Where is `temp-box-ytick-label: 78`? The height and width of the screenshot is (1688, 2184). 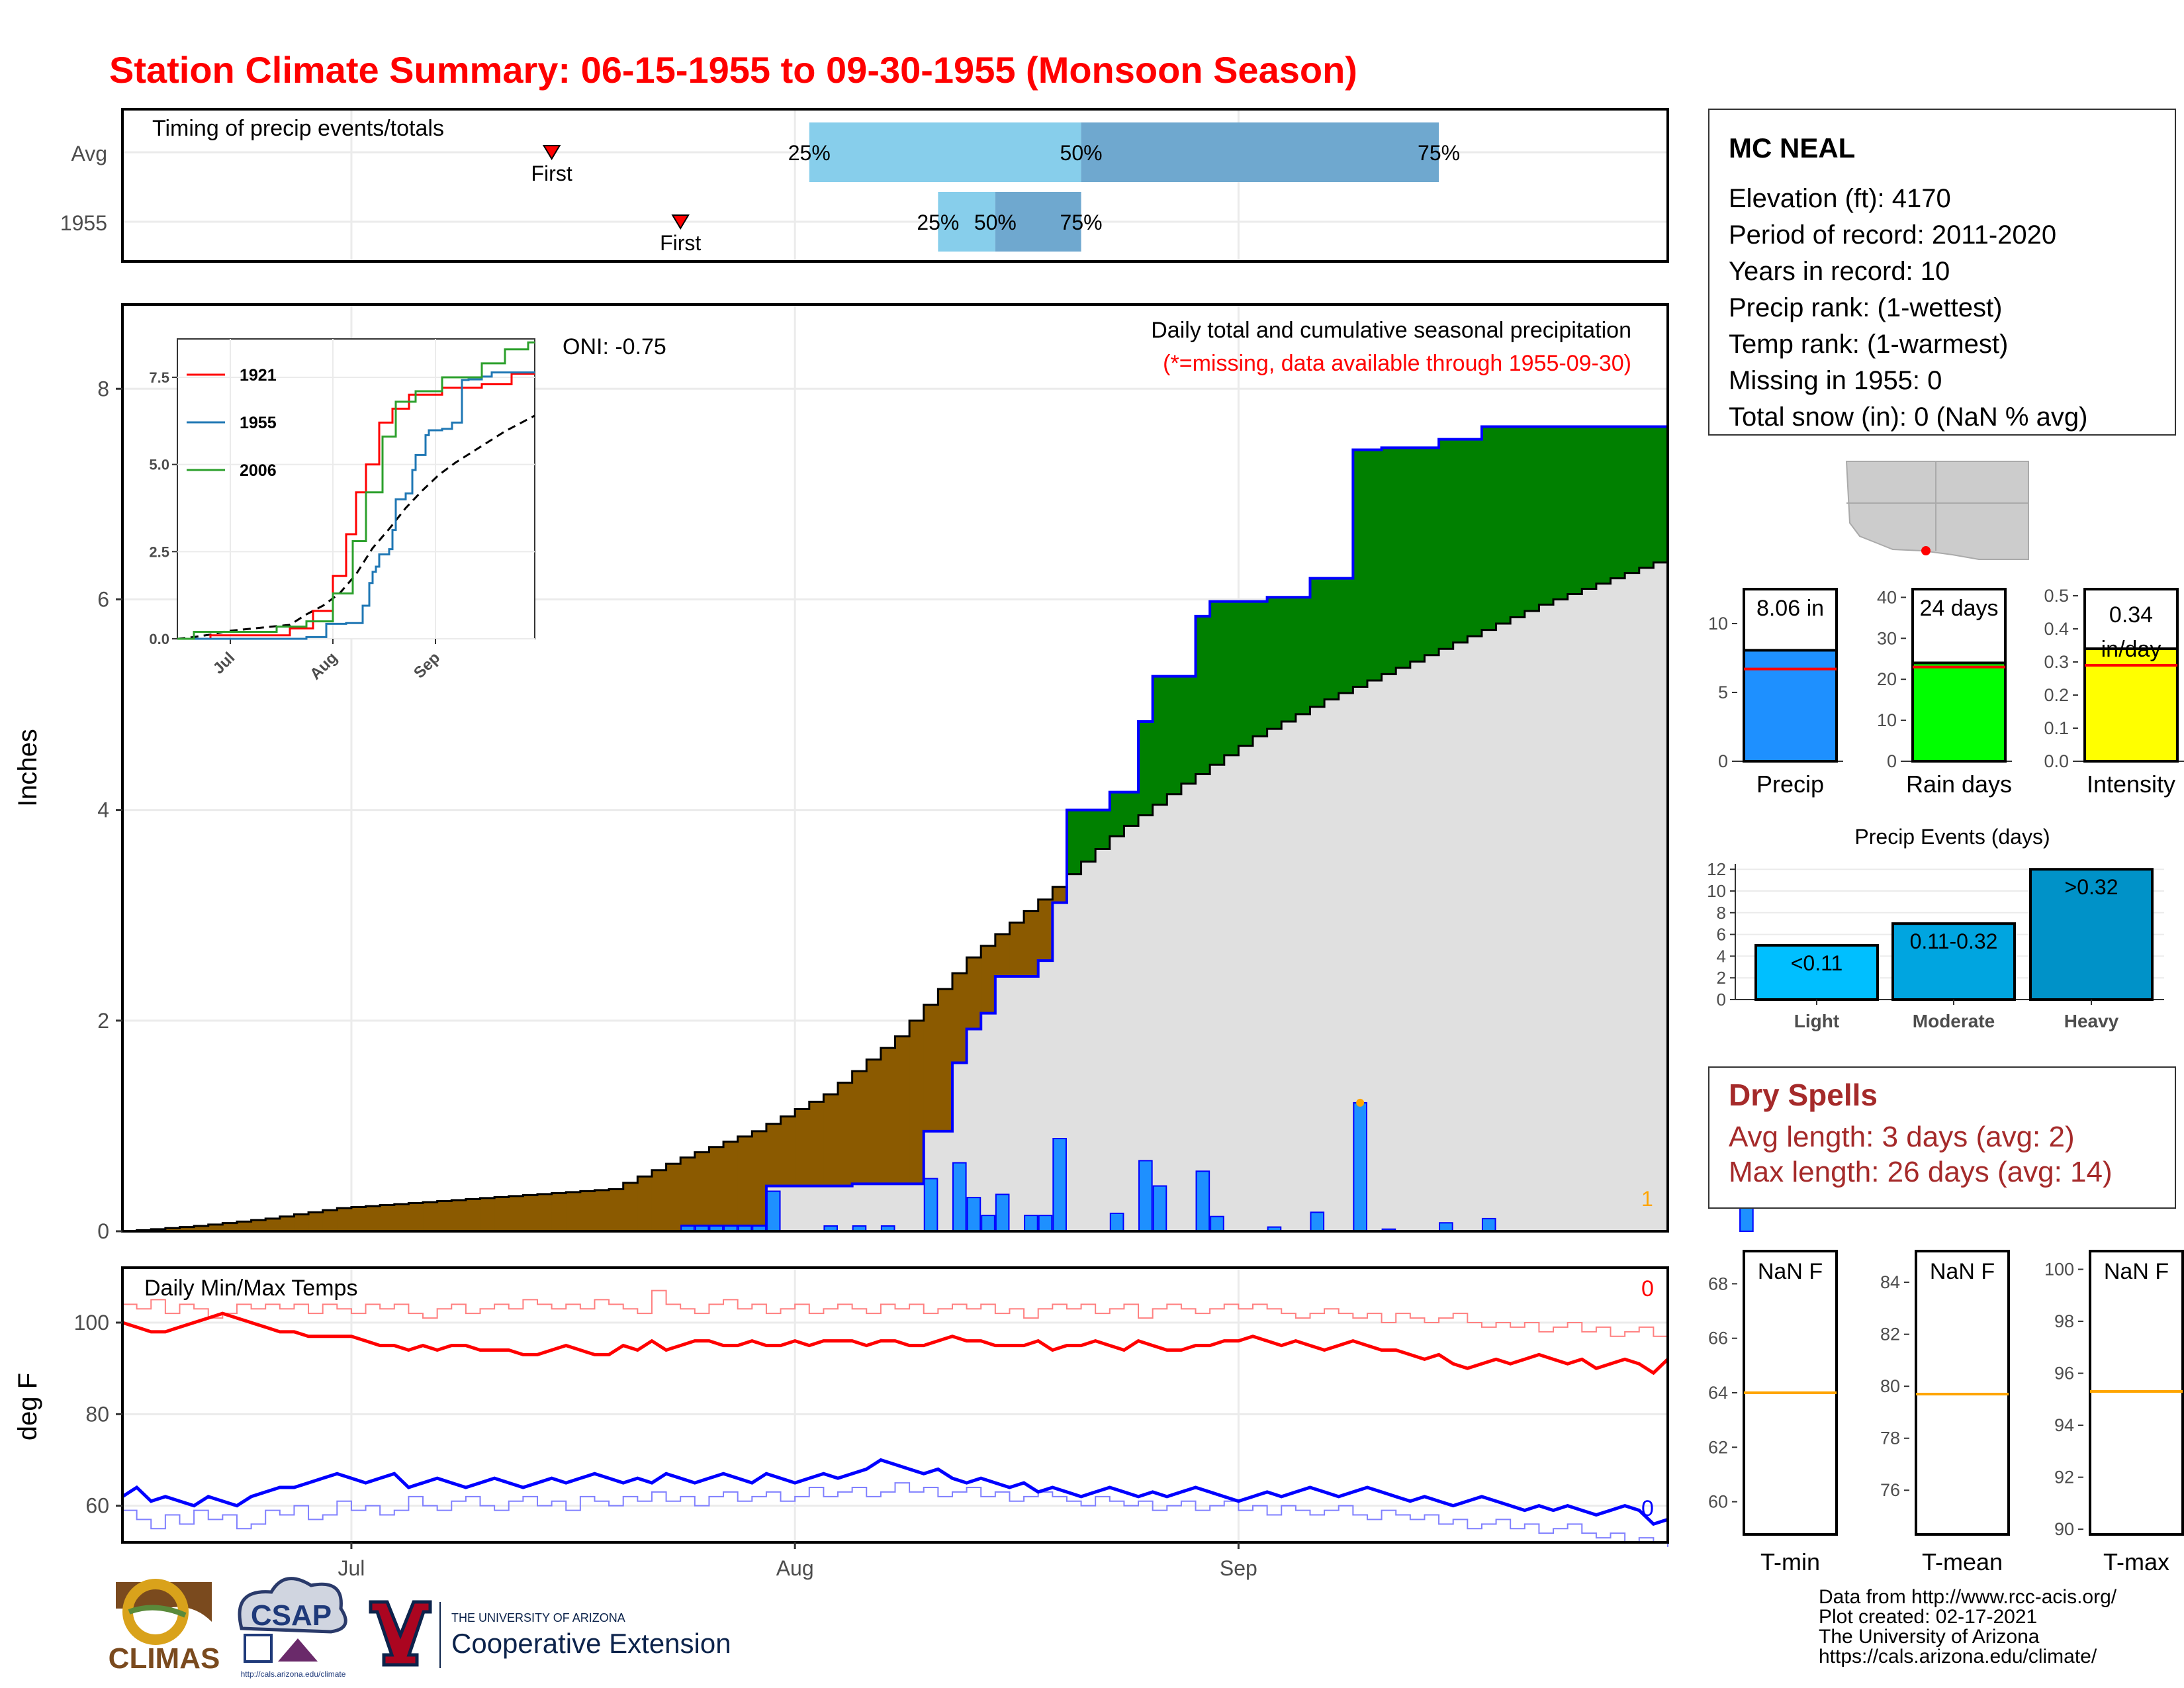
temp-box-ytick-label: 78 is located at coordinates (1890, 1438).